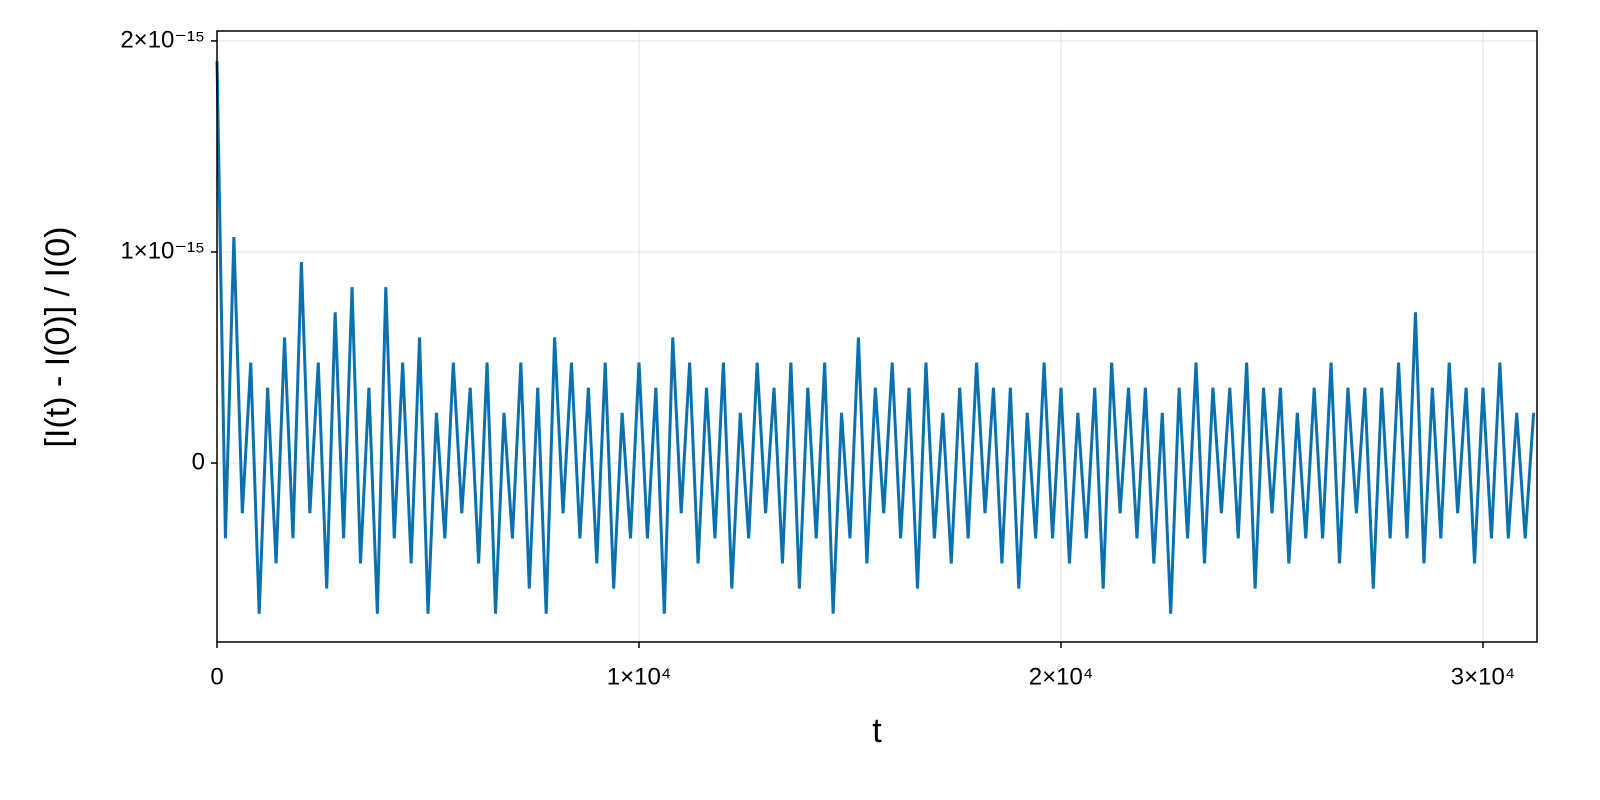 This screenshot has height=800, width=1600. I want to click on y-axis-label: [I(t) - I(0)] / I(0), so click(58, 337).